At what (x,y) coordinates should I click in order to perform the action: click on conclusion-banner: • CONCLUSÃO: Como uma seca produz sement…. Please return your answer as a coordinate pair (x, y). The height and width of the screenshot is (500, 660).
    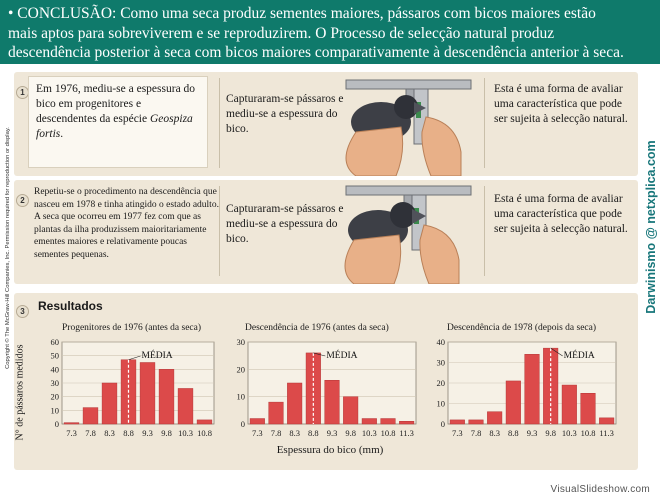
    Looking at the image, I should click on (330, 32).